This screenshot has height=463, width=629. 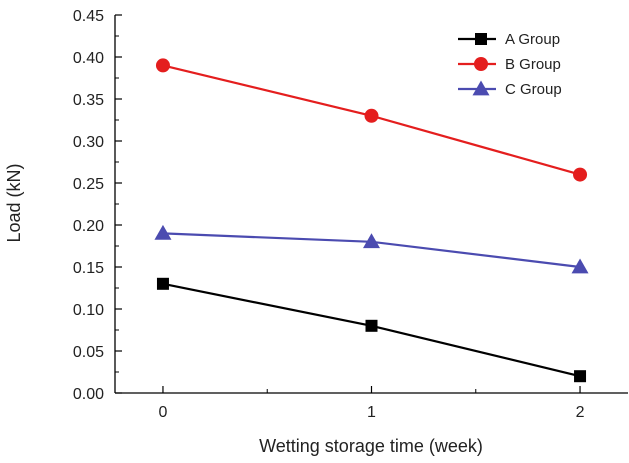 I want to click on x-tick-label: 2, so click(x=580, y=412).